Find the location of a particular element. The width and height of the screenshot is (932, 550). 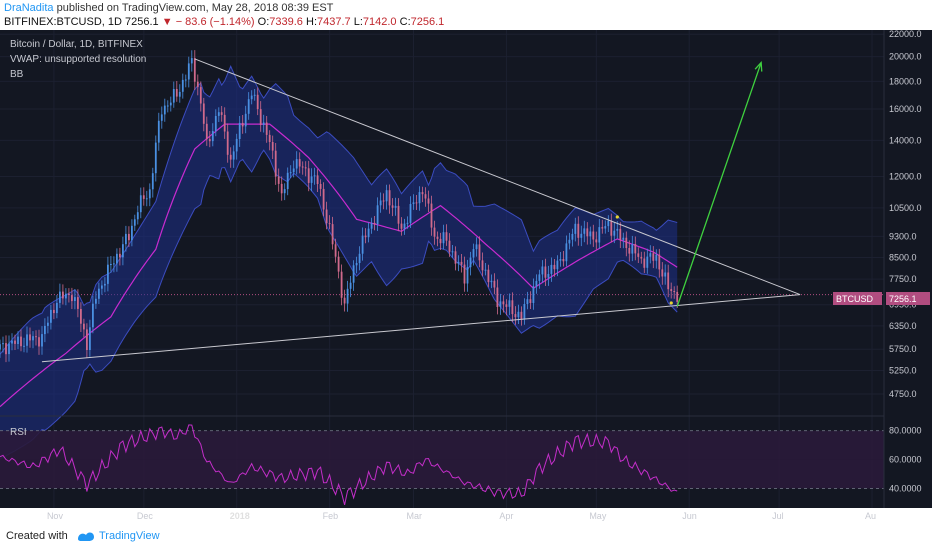

y-tick-label: 14000.0 is located at coordinates (905, 140).